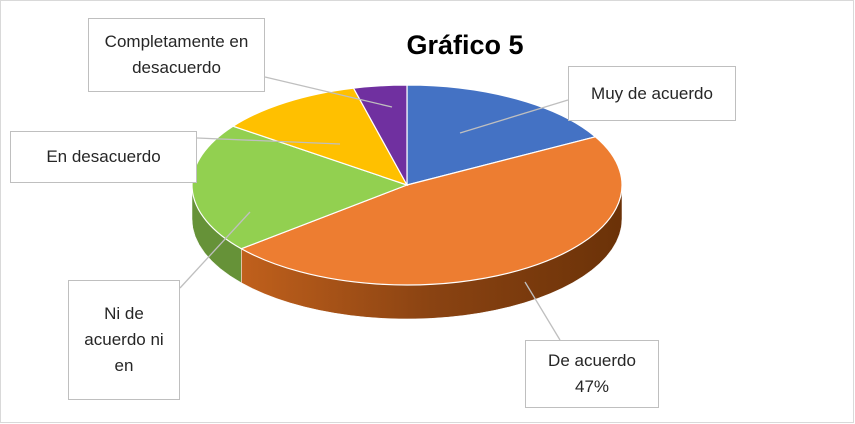 The width and height of the screenshot is (855, 424). What do you see at coordinates (592, 360) in the screenshot?
I see `label-category: De acuerdo` at bounding box center [592, 360].